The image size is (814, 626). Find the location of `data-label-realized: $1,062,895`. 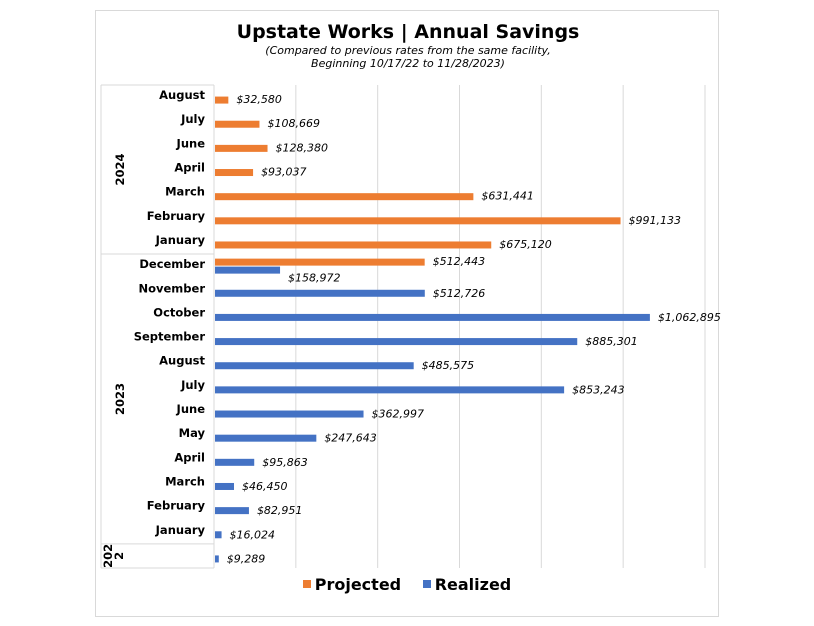

data-label-realized: $1,062,895 is located at coordinates (689, 317).